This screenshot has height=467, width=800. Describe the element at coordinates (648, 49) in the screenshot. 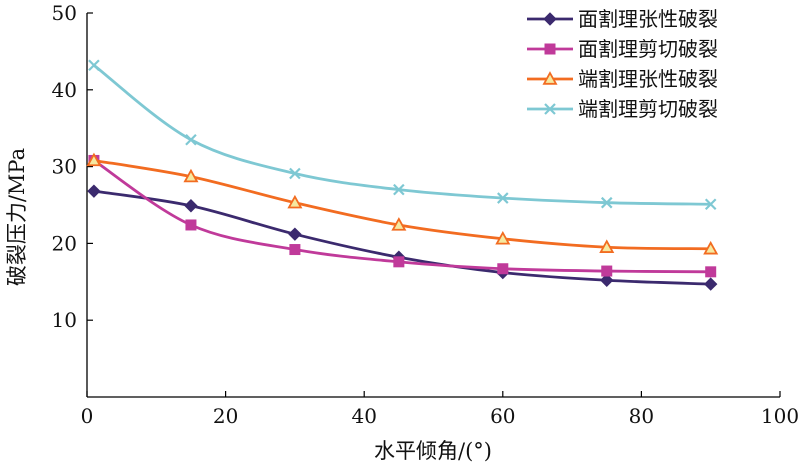

I see `legend-label: 面割理剪切破裂` at that location.